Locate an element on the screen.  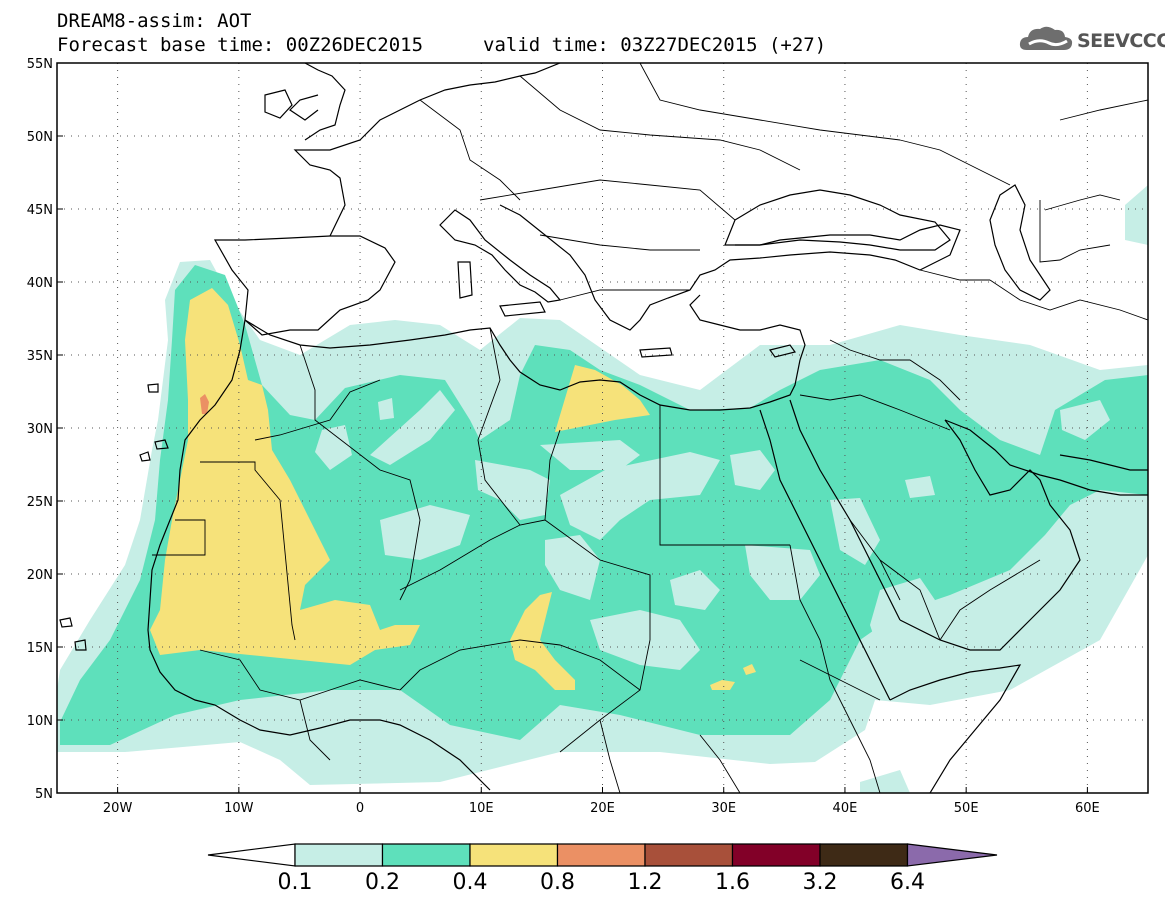
product-title: DREAM8-assim: AOT is located at coordinates (154, 21).